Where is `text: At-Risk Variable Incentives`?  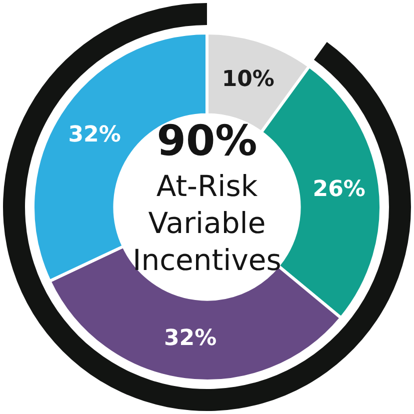
text: At-Risk Variable Incentives is located at coordinates (207, 223).